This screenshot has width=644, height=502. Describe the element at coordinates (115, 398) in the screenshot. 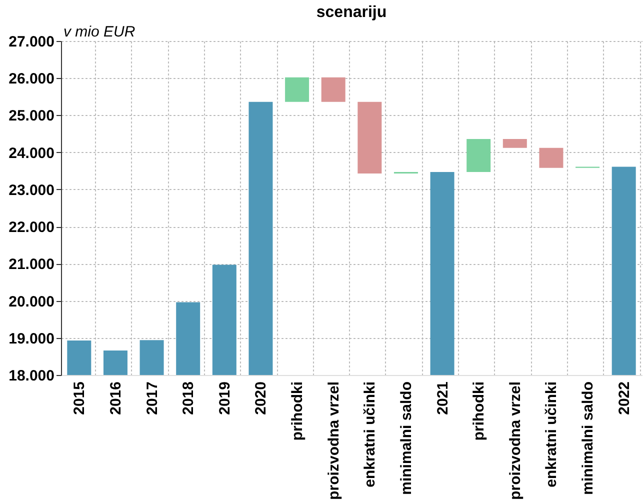

I see `x-tick-label: 2016` at that location.